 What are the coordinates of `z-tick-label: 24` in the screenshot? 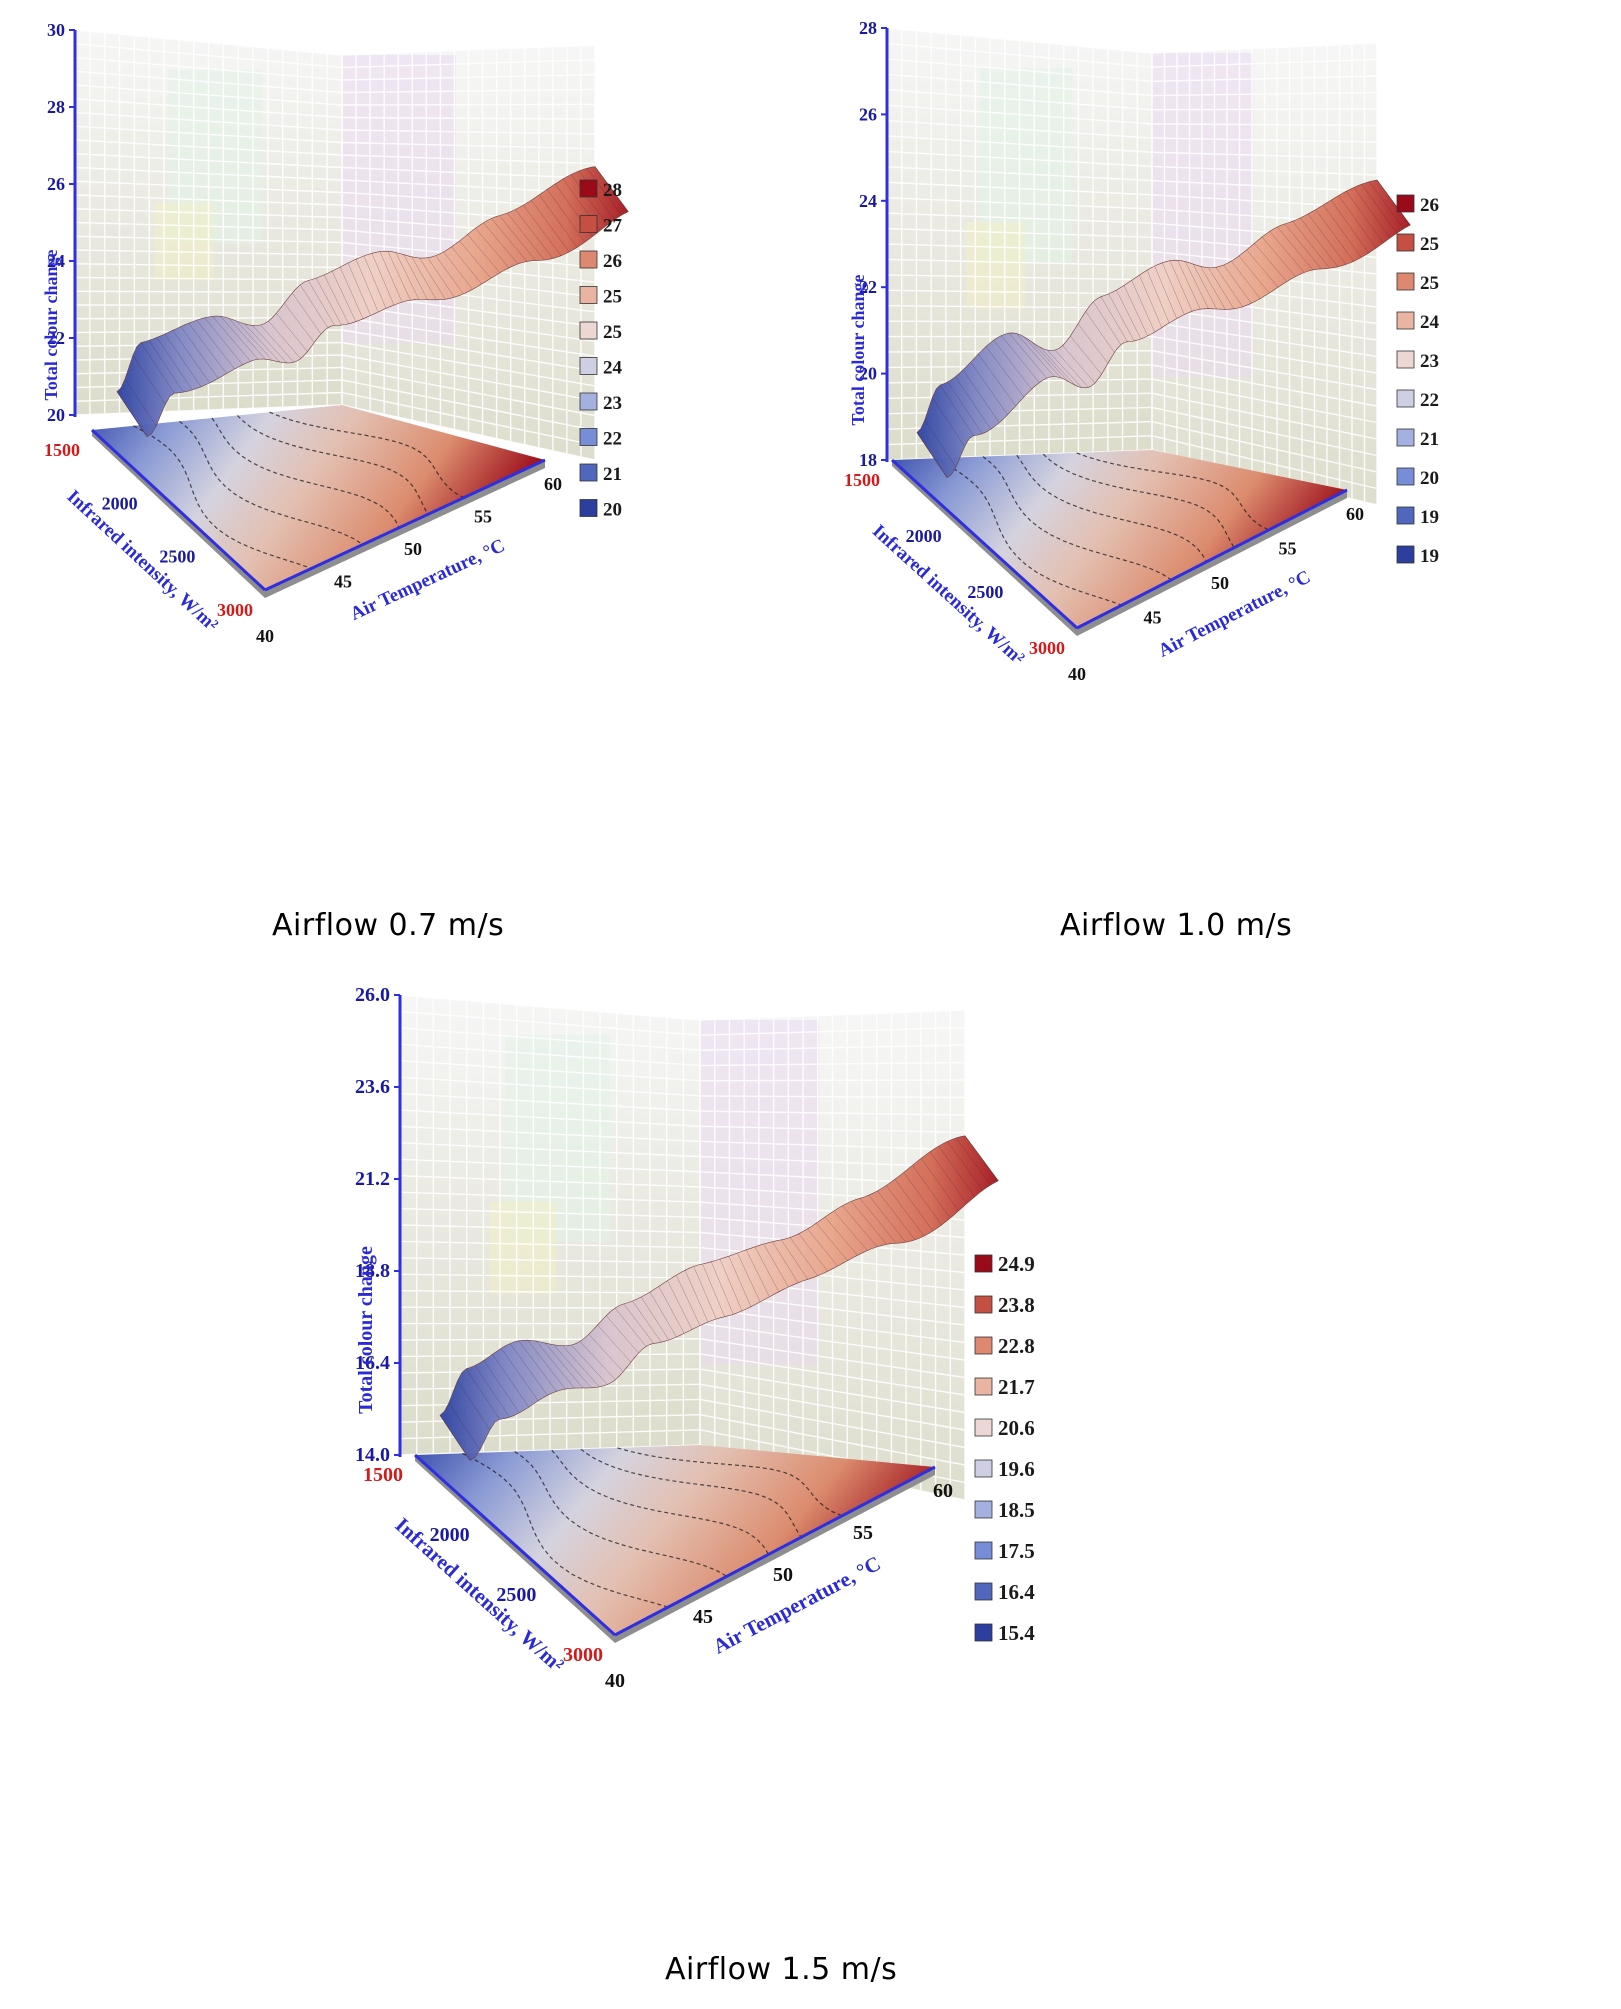 It's located at (868, 201).